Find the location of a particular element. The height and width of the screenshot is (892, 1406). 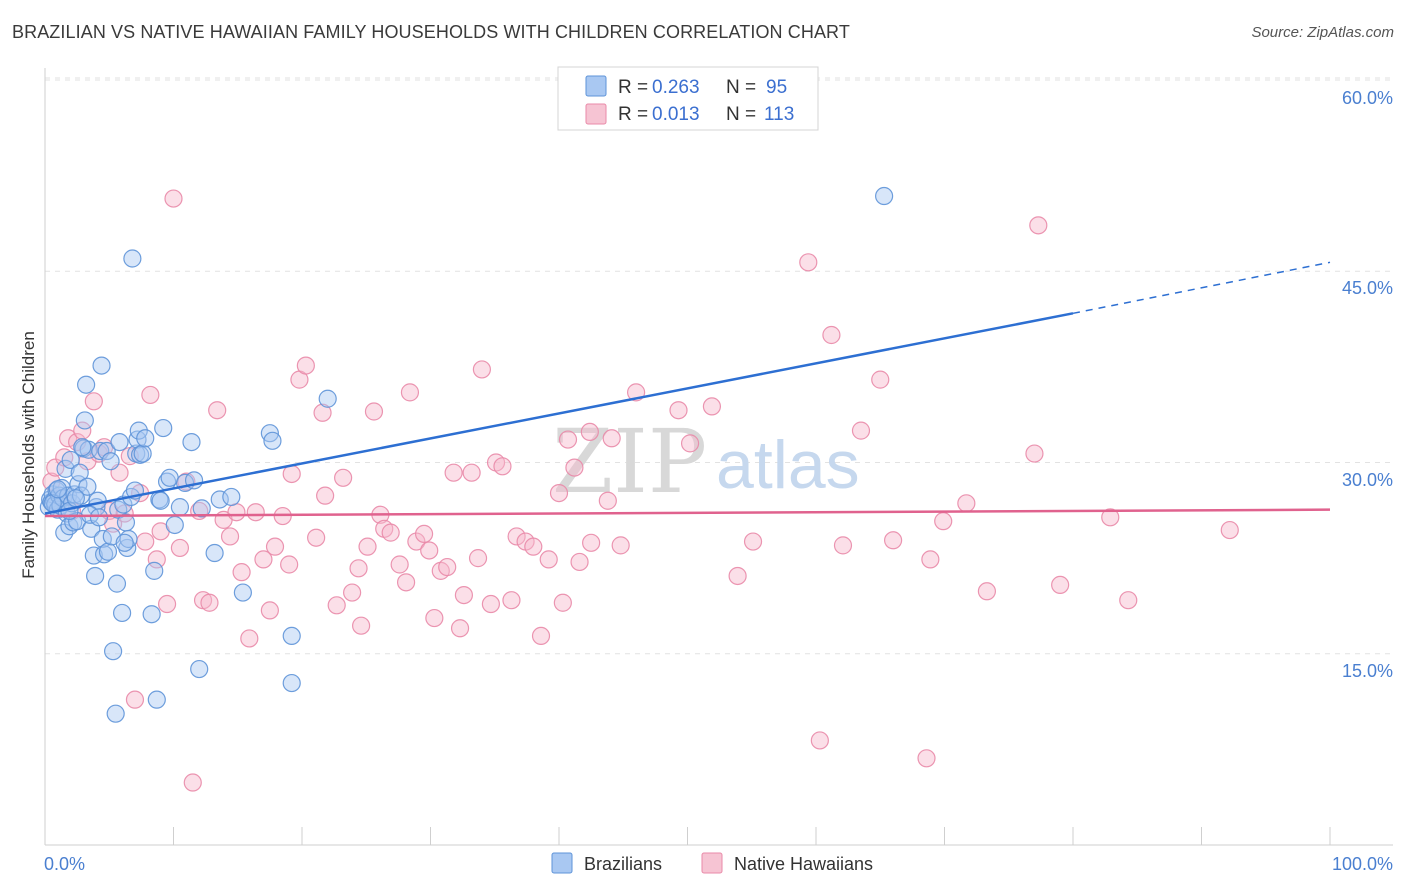

legend-r-value-brazilians: 0.263 is located at coordinates (676, 87).